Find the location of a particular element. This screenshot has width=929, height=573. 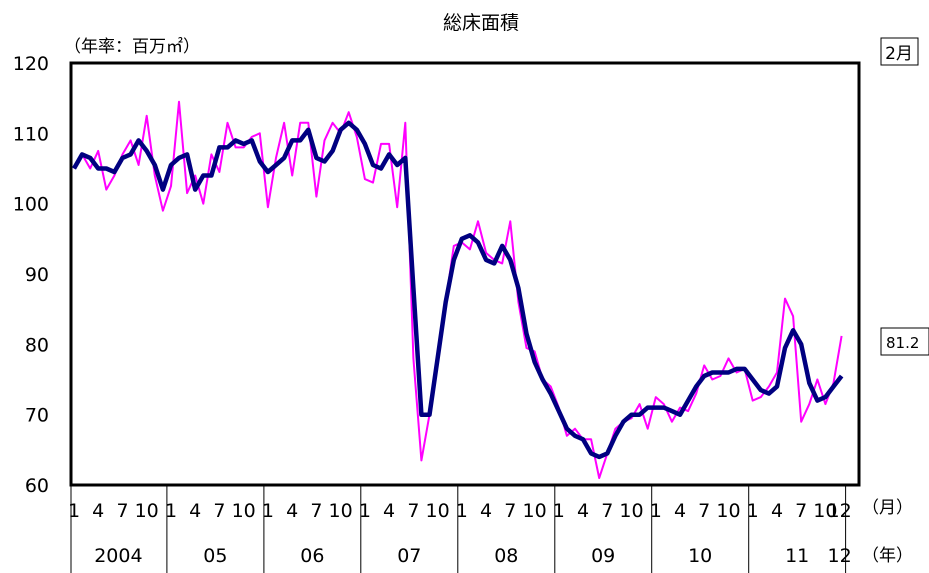

period-box-label: 2月 is located at coordinates (899, 54).